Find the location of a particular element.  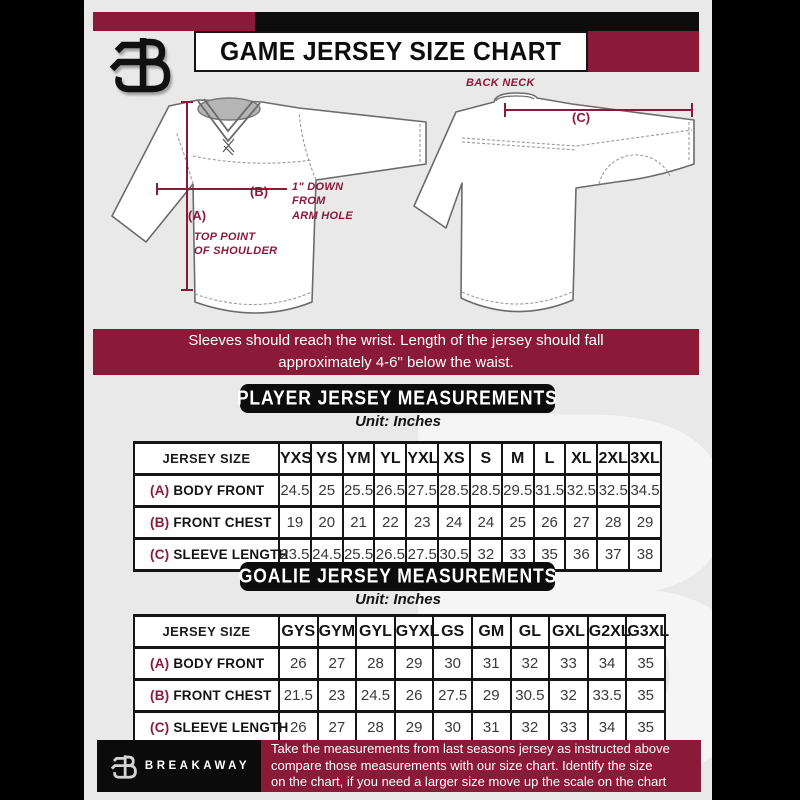

measurement-value-cell: 28 is located at coordinates (375, 663).